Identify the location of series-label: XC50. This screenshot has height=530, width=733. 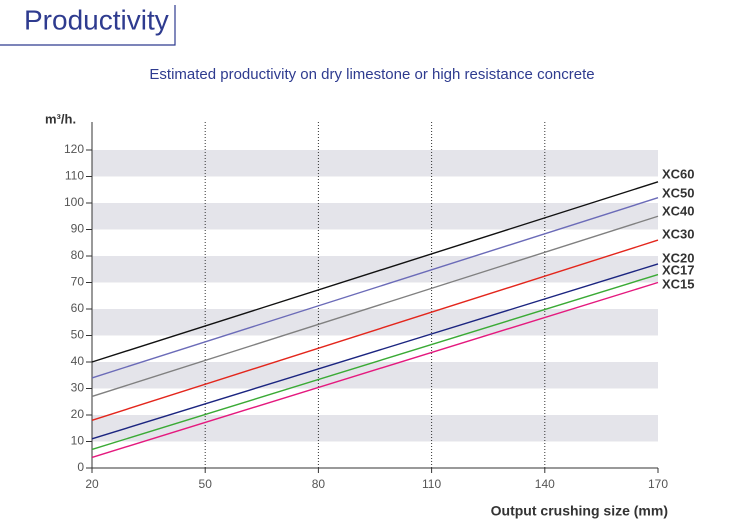
(678, 192).